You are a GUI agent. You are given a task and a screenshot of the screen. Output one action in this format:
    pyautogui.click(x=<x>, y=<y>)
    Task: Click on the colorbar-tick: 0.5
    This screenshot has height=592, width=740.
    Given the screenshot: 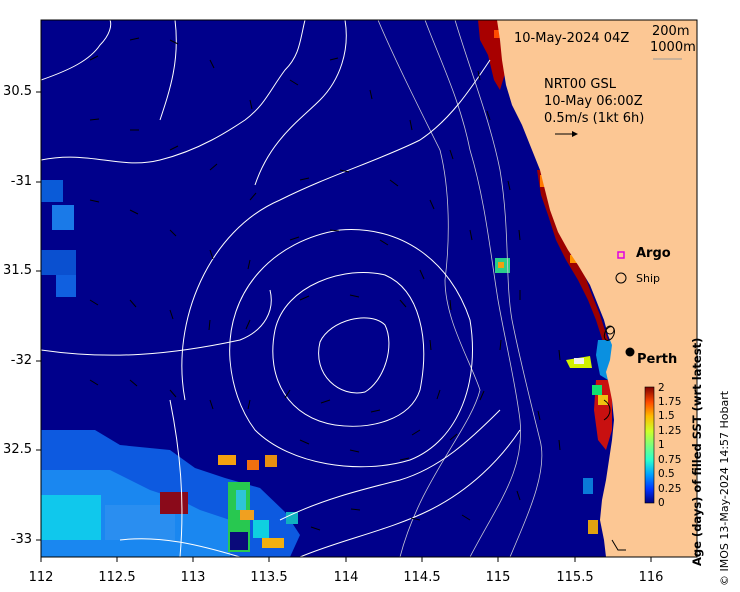 What is the action you would take?
    pyautogui.click(x=666, y=474)
    